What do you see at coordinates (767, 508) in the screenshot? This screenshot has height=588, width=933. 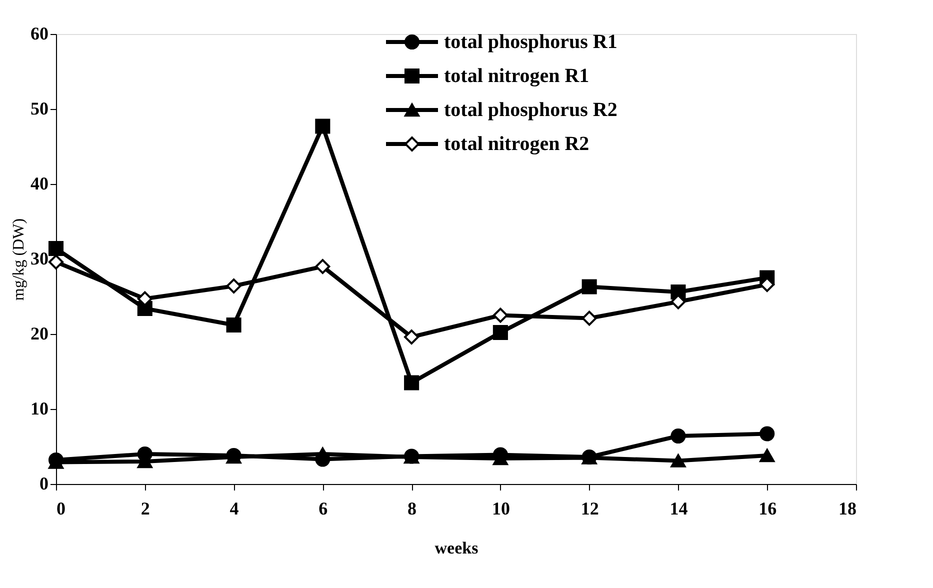 I see `x-tick-label: 16` at bounding box center [767, 508].